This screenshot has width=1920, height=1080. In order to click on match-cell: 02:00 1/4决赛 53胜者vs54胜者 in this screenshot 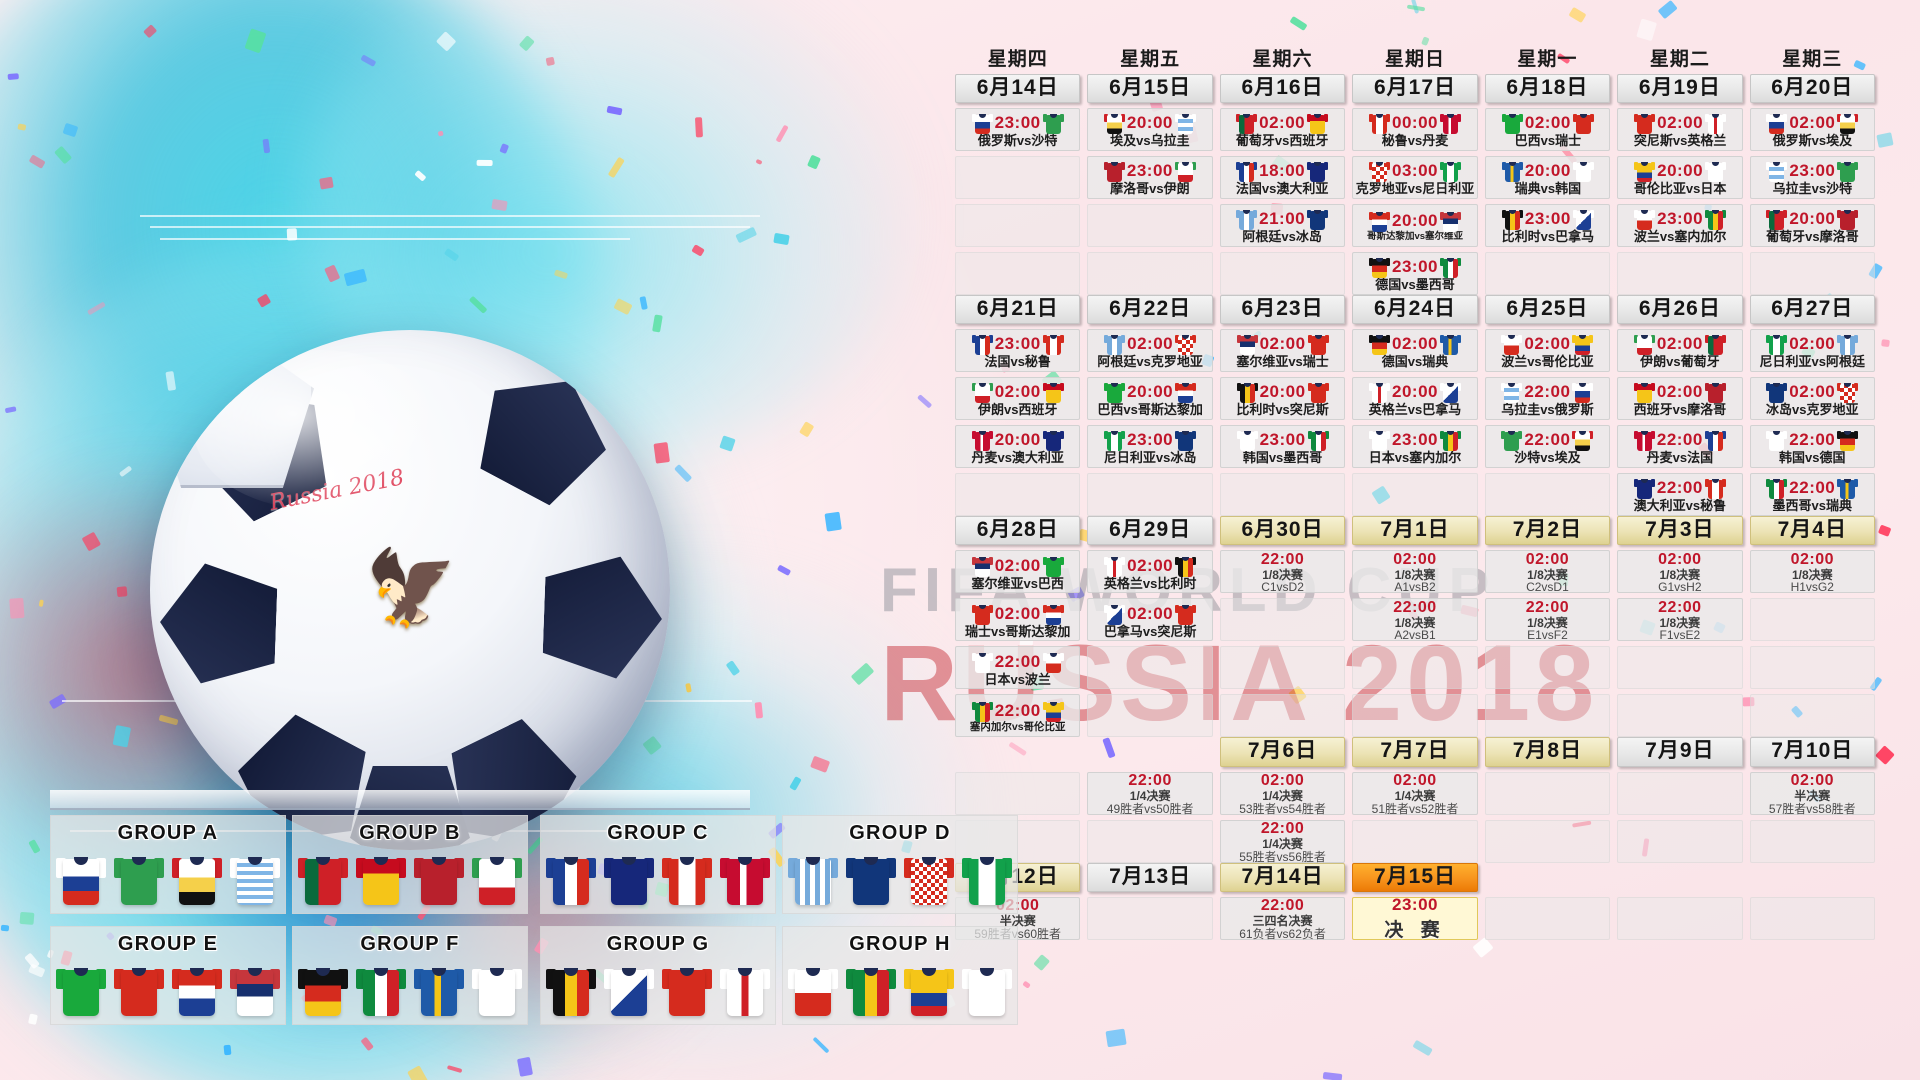, I will do `click(1282, 793)`.